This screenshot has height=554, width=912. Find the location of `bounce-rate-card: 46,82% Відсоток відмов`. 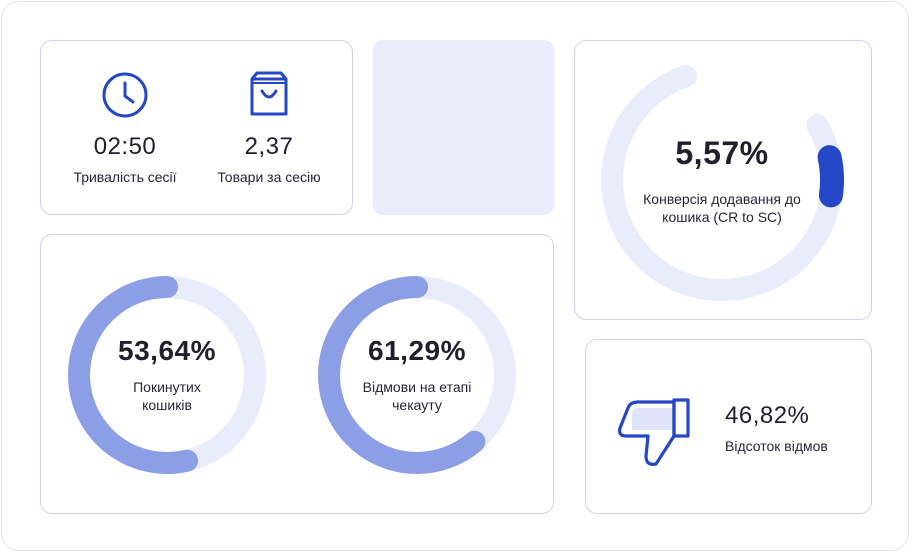

bounce-rate-card: 46,82% Відсоток відмов is located at coordinates (728, 426).